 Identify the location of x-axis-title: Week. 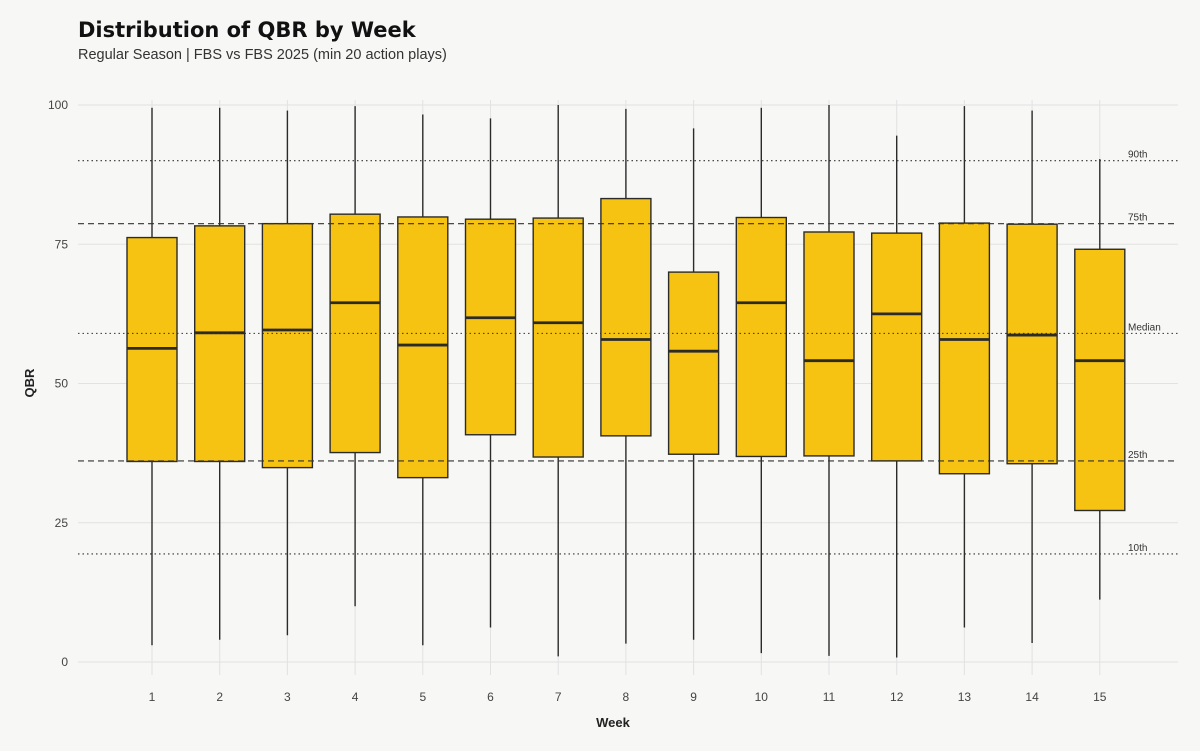
(613, 722).